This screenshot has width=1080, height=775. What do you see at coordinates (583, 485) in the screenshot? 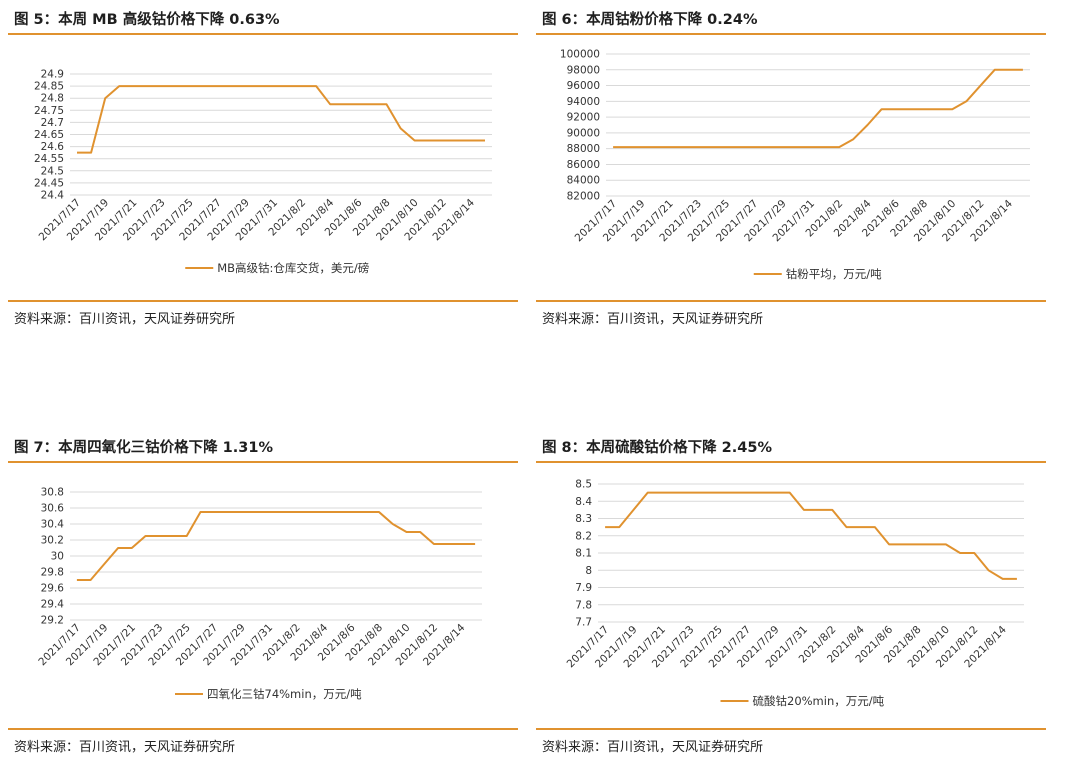
I see `y-tick-label: 8.5` at bounding box center [583, 485].